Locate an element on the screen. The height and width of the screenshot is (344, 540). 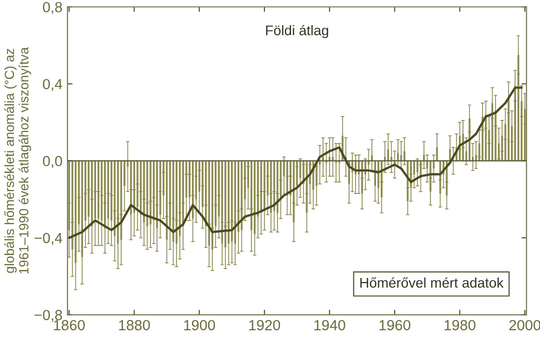
x-tick-label: 1960 is located at coordinates (395, 325).